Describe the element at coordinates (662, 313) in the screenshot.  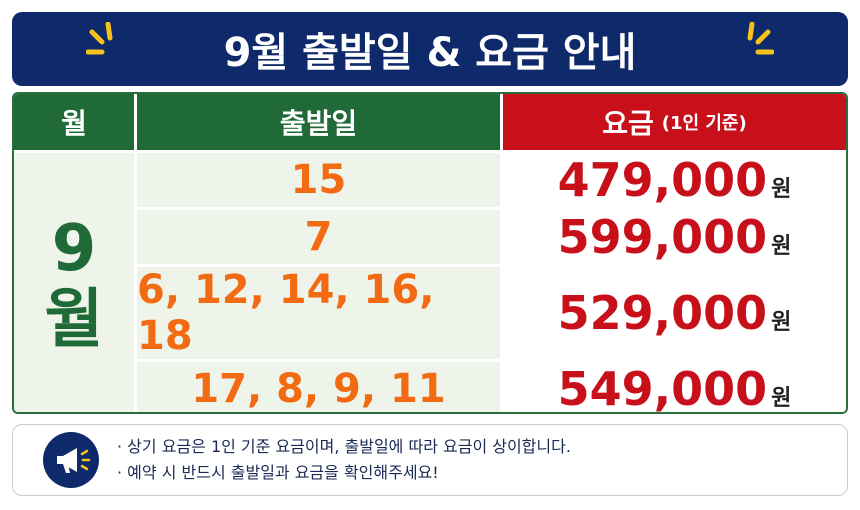
I see `price: 529,000` at that location.